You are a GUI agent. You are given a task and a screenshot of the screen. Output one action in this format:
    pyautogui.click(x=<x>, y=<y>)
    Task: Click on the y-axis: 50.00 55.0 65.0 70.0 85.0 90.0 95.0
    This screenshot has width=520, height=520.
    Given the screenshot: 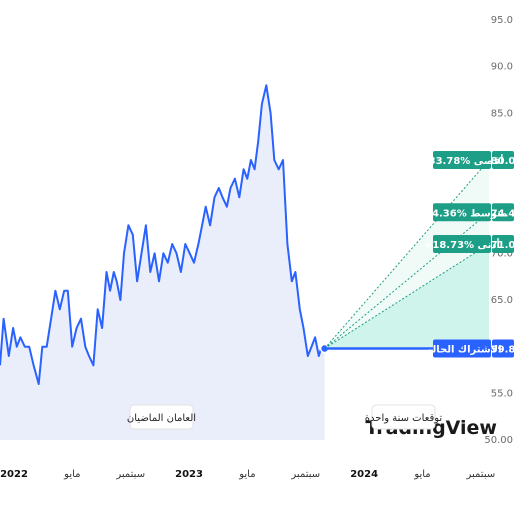 What is the action you would take?
    pyautogui.click(x=498, y=230)
    